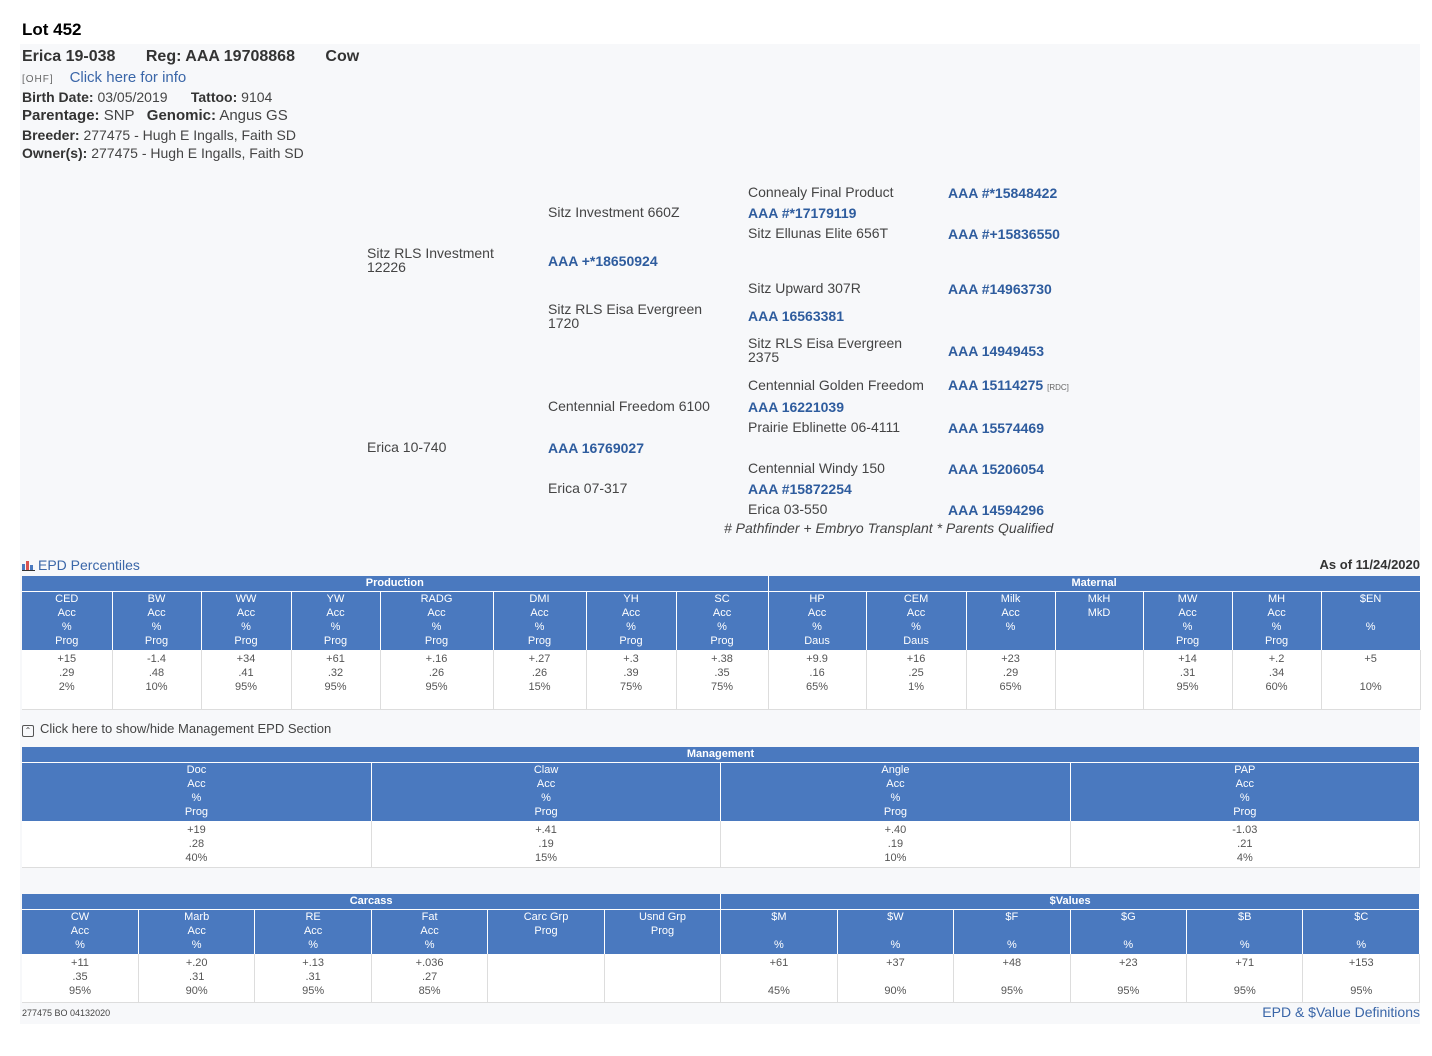 The image size is (1432, 1056). What do you see at coordinates (722, 680) in the screenshot?
I see `epd-col-values: +.38 .35 75%` at bounding box center [722, 680].